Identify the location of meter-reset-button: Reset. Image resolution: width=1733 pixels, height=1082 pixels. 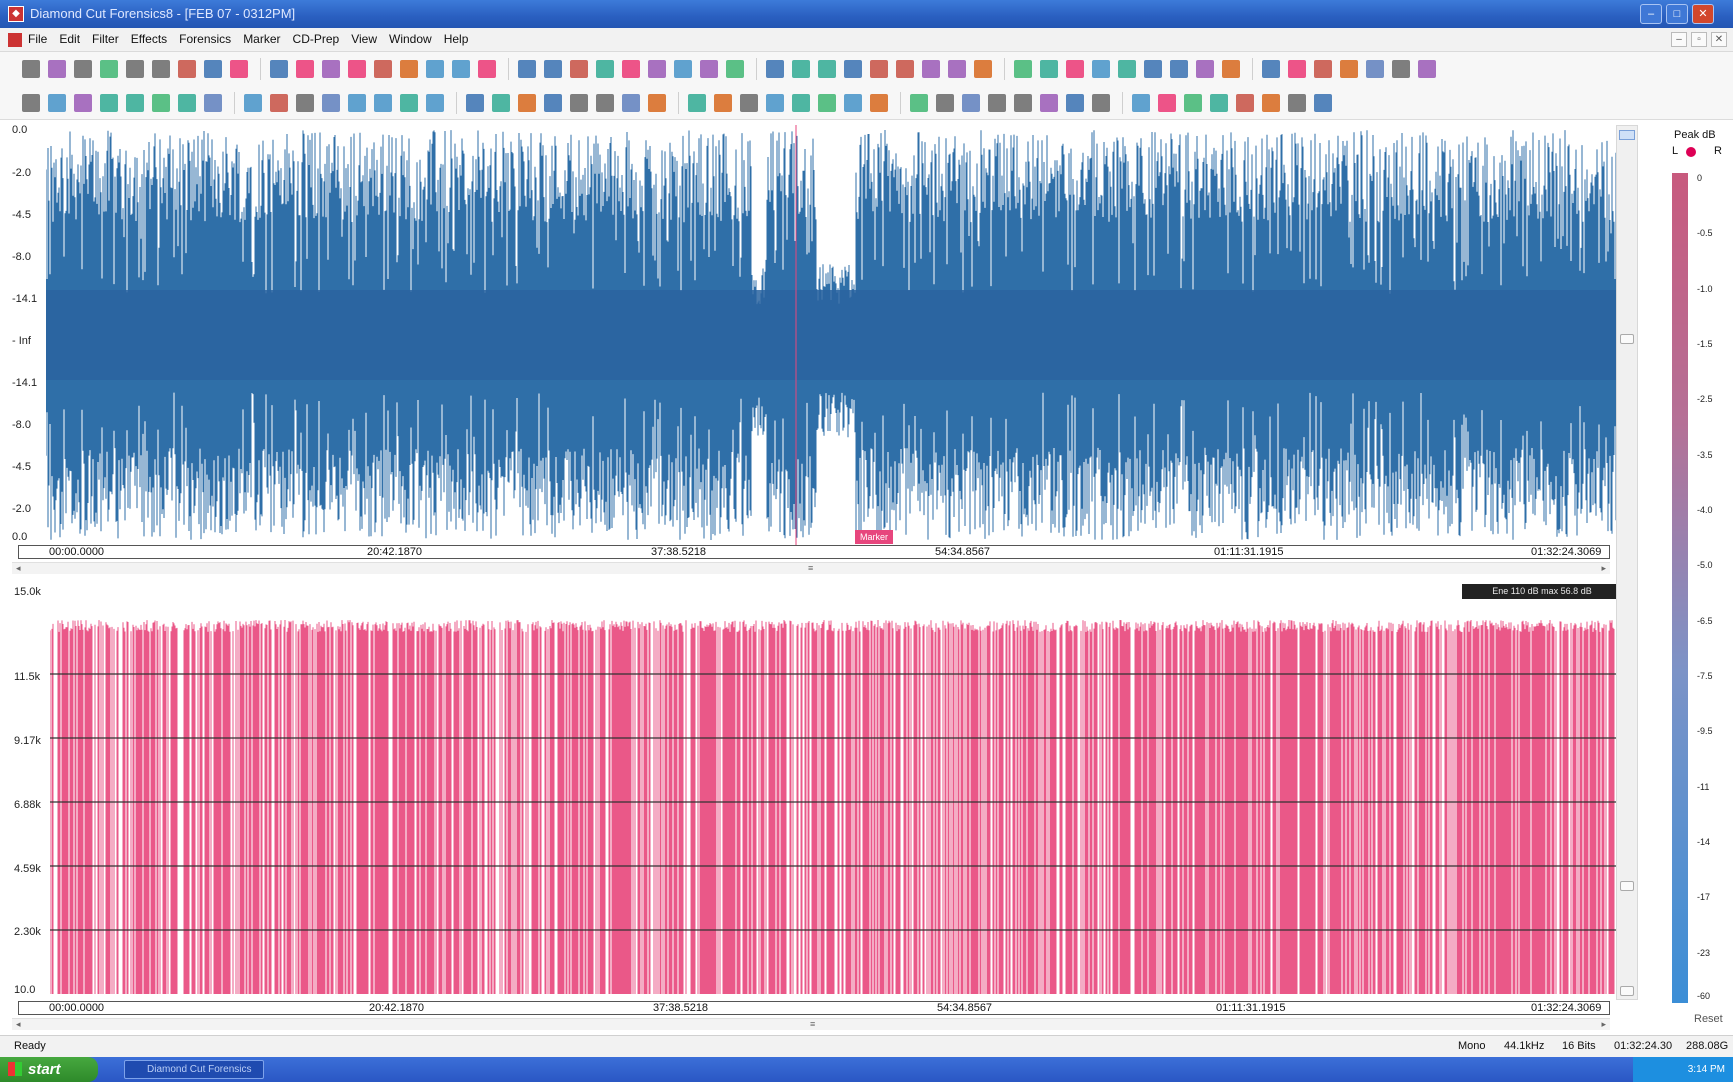
(1708, 1019).